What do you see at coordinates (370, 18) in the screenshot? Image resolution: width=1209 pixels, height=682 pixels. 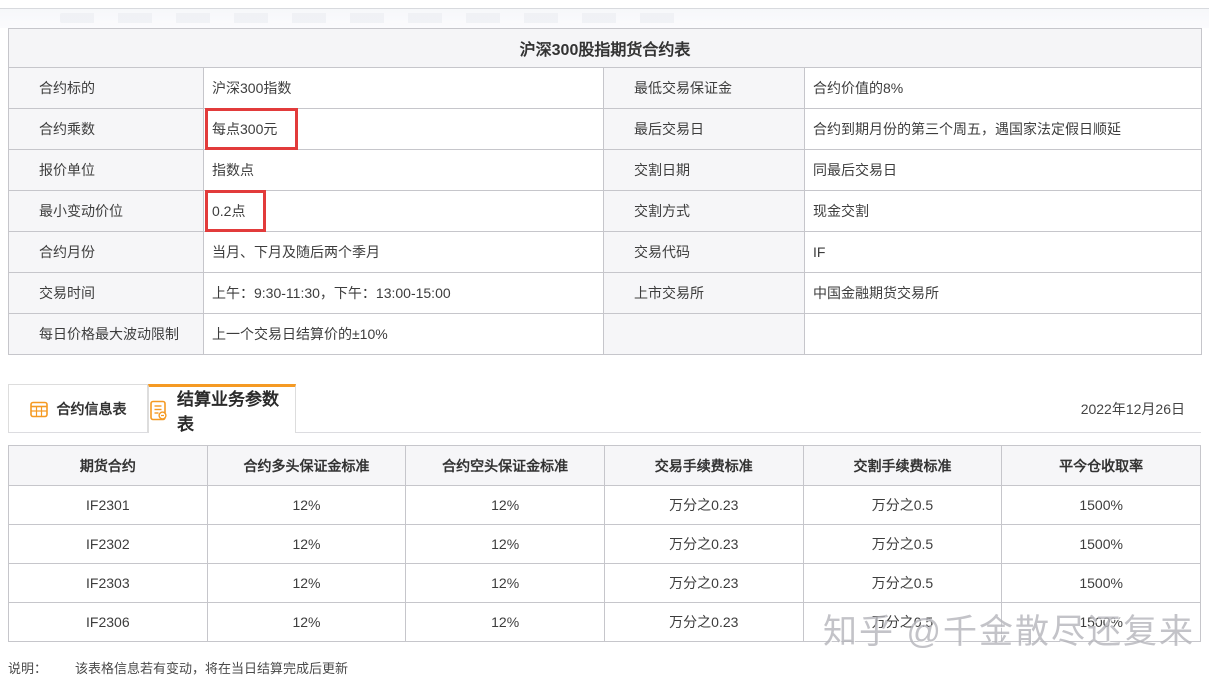 I see `faded-toolbar-ghost` at bounding box center [370, 18].